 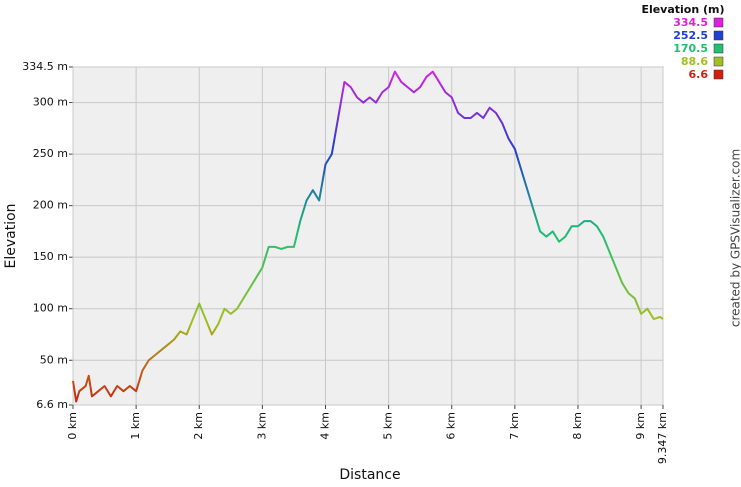 I want to click on legend-label: 170.5, so click(x=690, y=48).